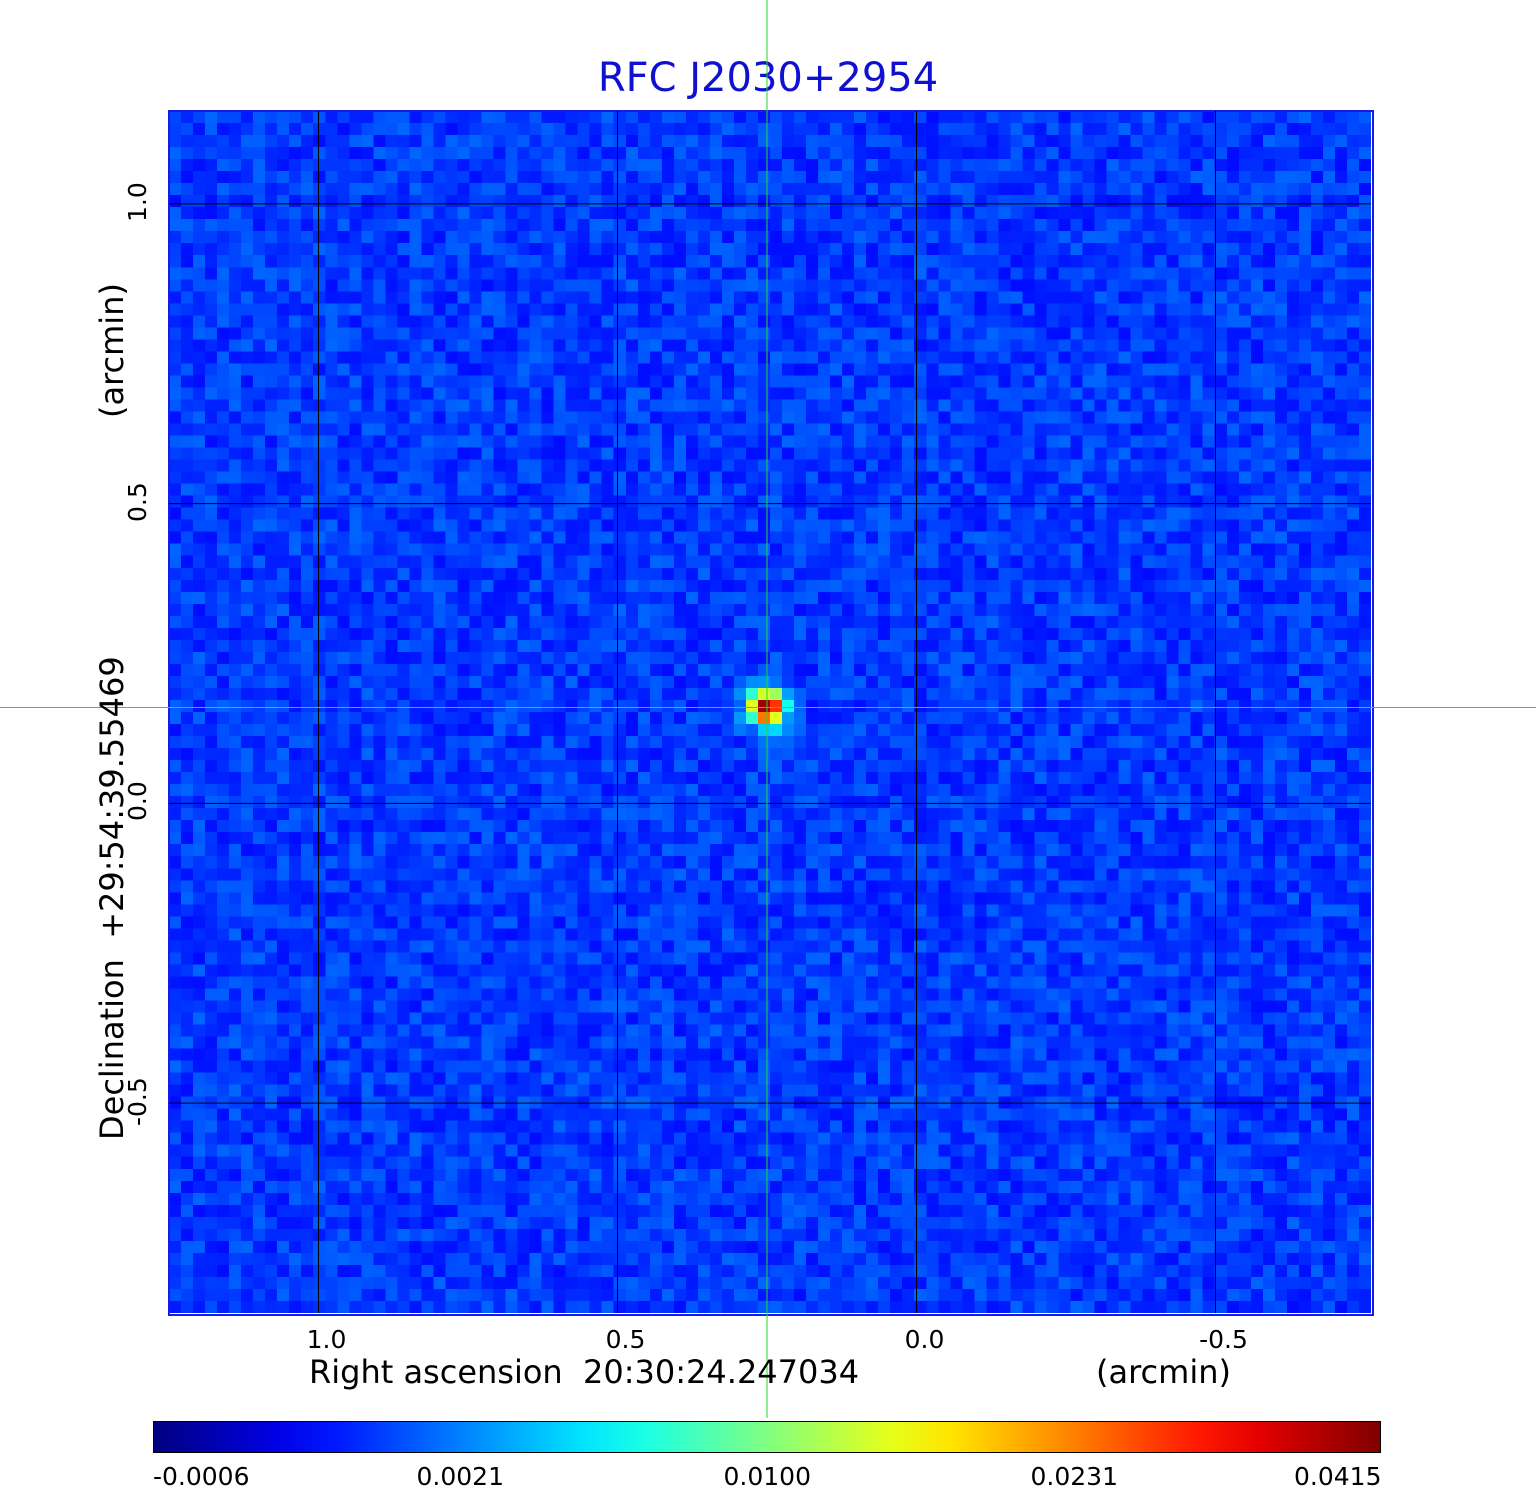  I want to click on x-axis-label: Right ascension 20:30:24.247034, so click(584, 1372).